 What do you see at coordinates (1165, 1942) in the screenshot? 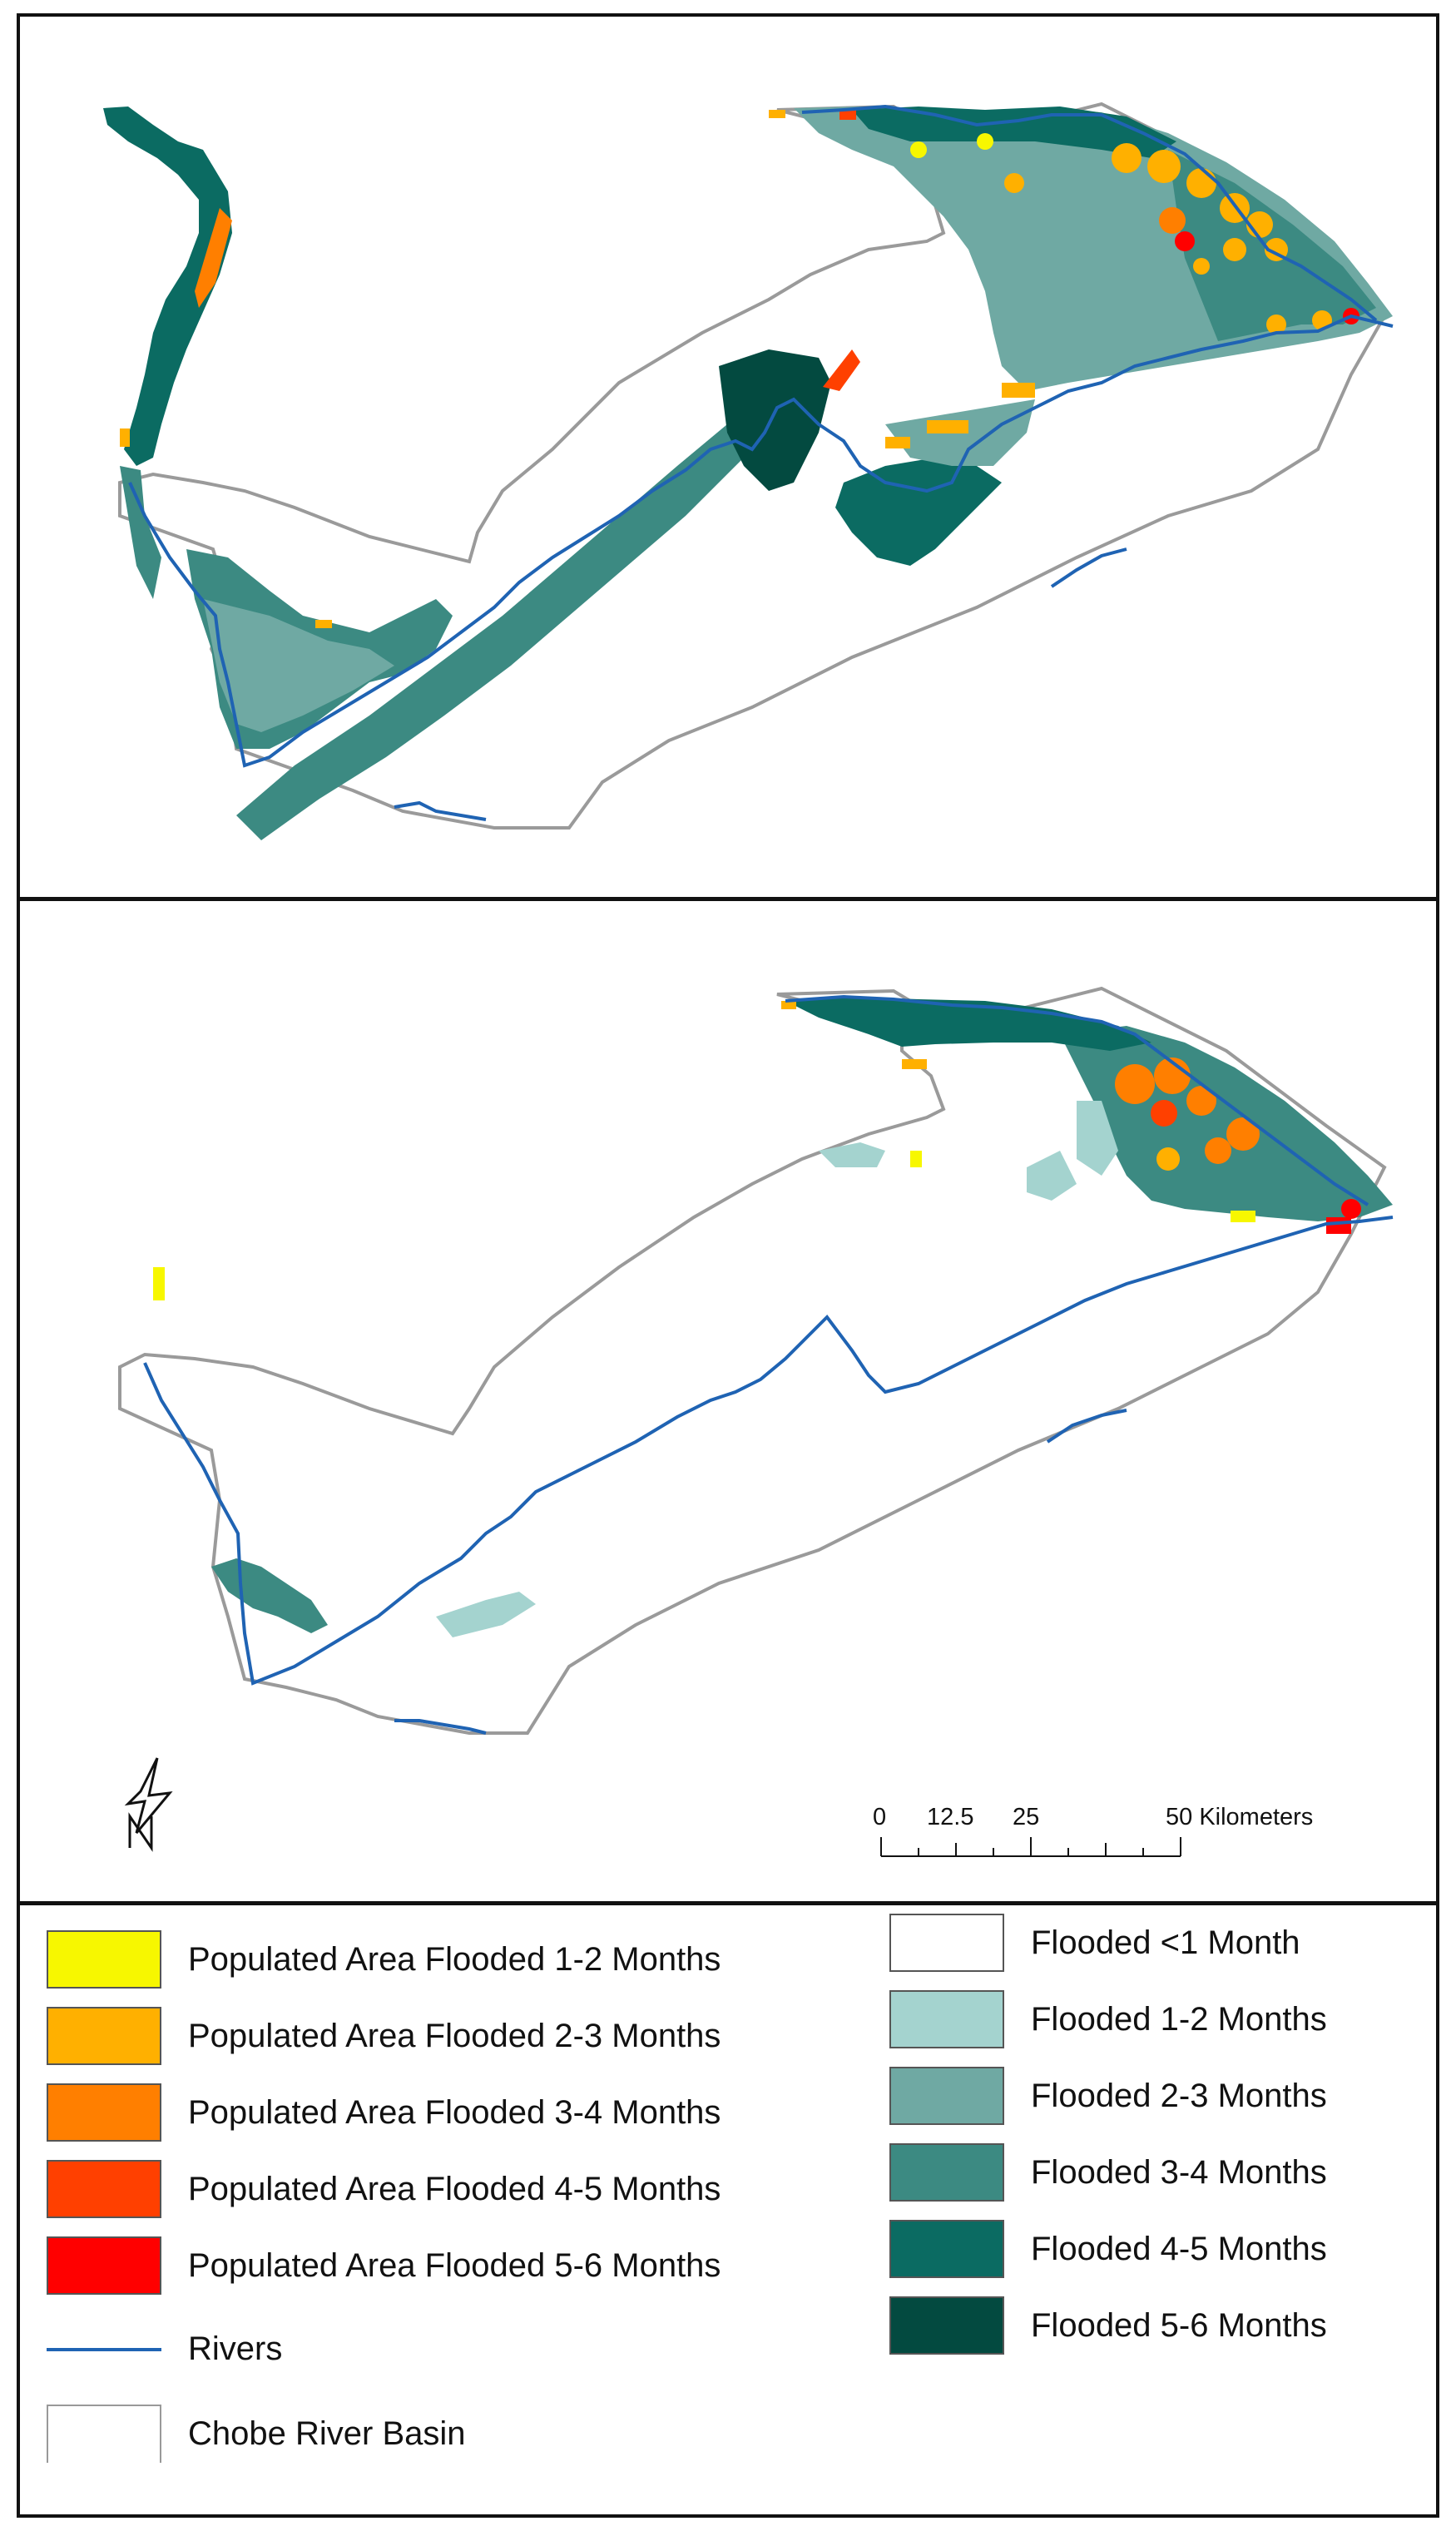
I see `legend-label: Flooded <1 Month` at bounding box center [1165, 1942].